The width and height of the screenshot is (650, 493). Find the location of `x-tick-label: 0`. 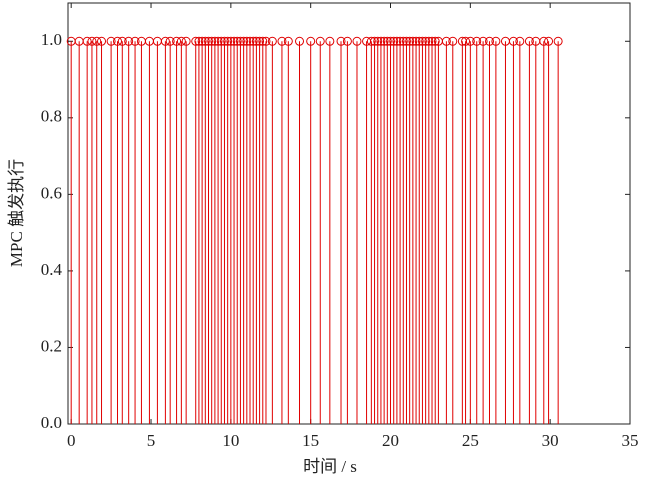

x-tick-label: 0 is located at coordinates (71, 440).